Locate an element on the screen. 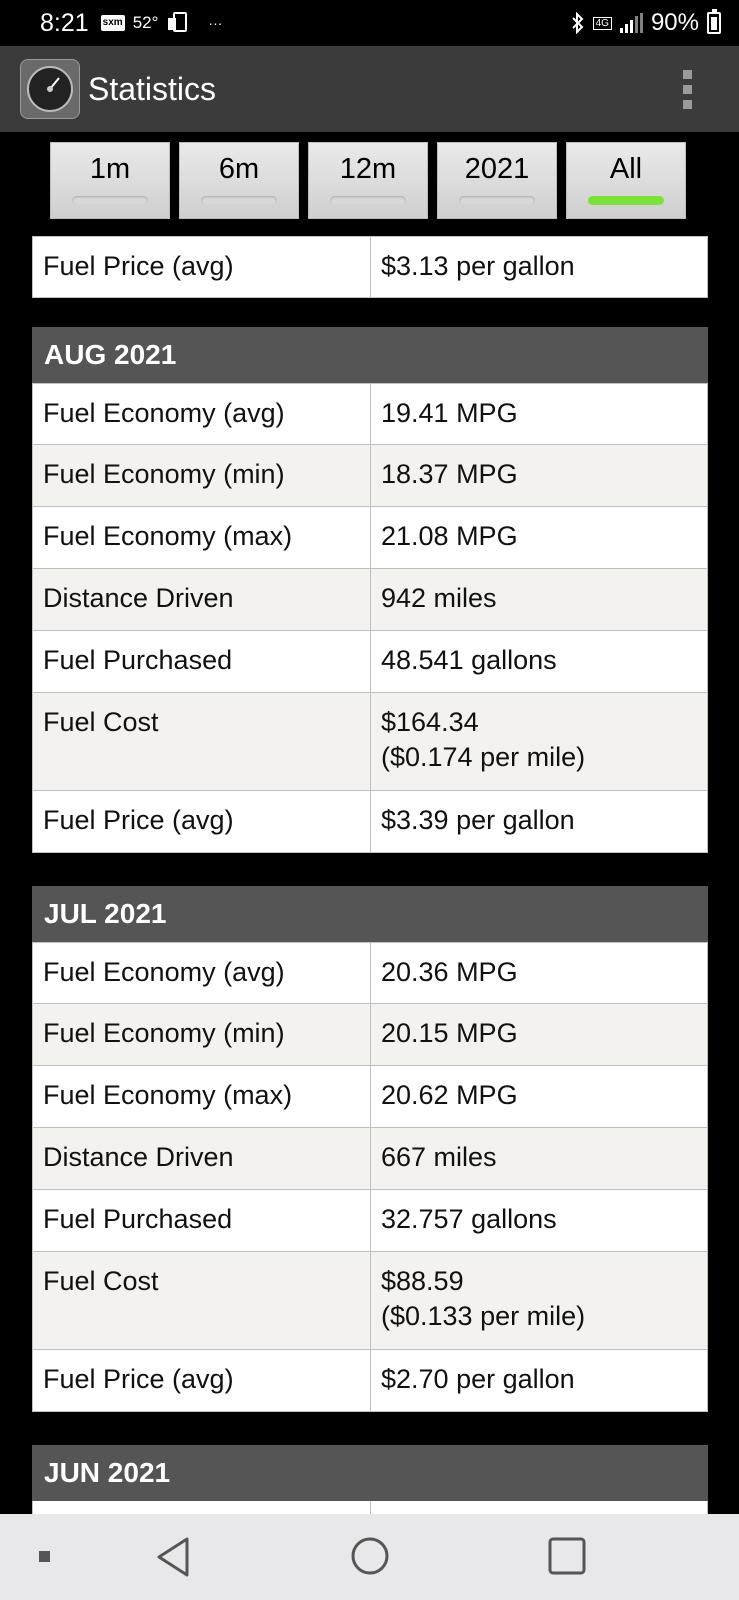 Image resolution: width=739 pixels, height=1600 pixels. stats-section-jun-2021: JUN 2021 is located at coordinates (370, 1479).